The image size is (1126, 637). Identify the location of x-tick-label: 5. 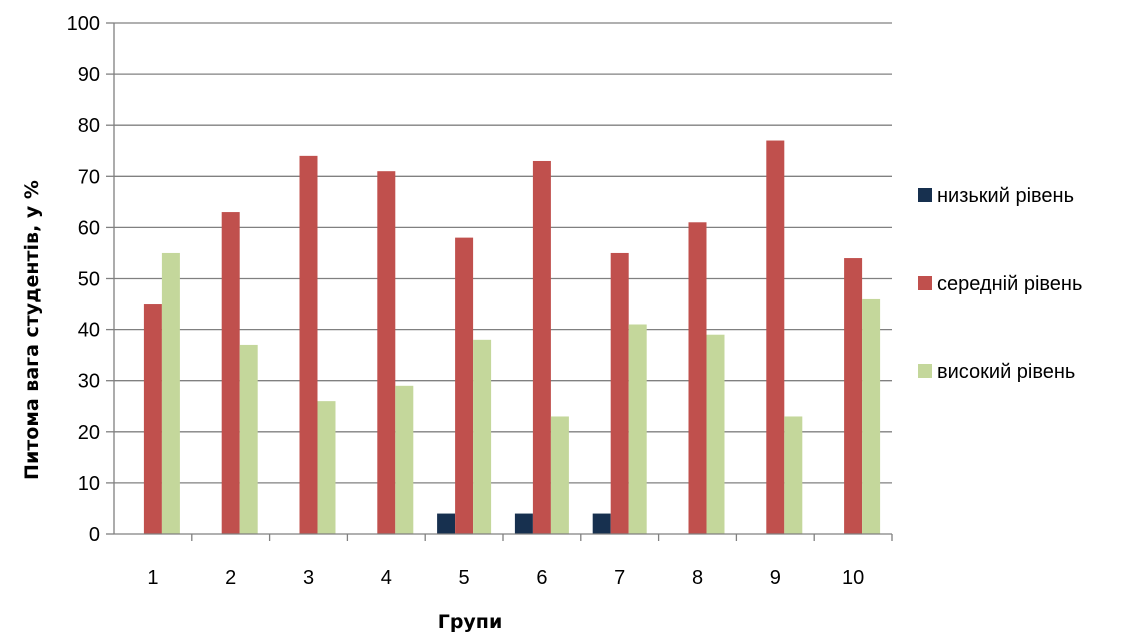
(464, 578).